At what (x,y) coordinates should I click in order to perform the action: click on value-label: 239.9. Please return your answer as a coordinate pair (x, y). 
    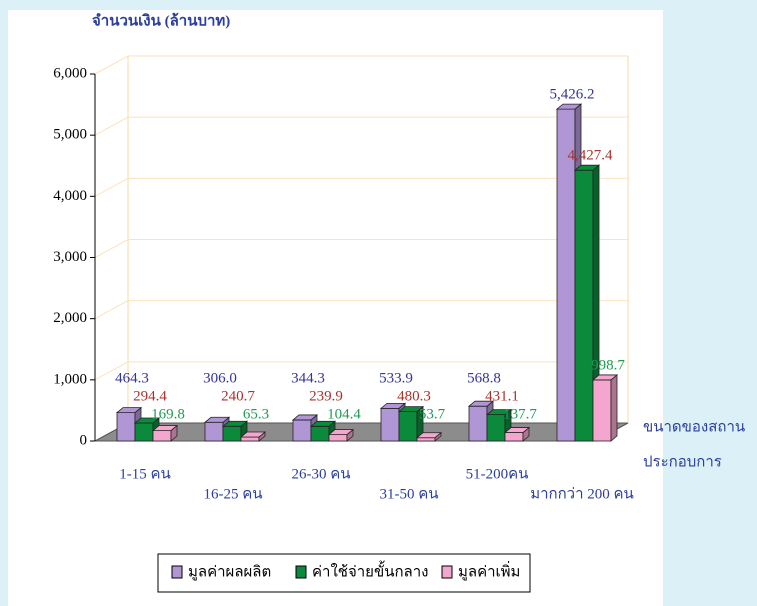
    Looking at the image, I should click on (326, 396).